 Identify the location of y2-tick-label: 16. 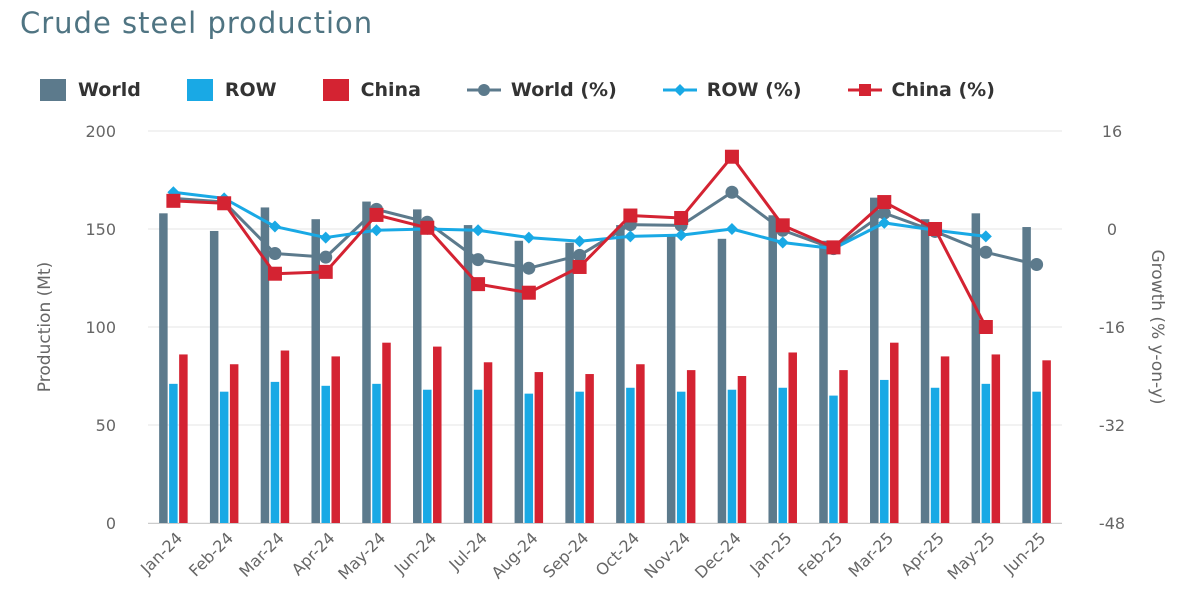
(1112, 131).